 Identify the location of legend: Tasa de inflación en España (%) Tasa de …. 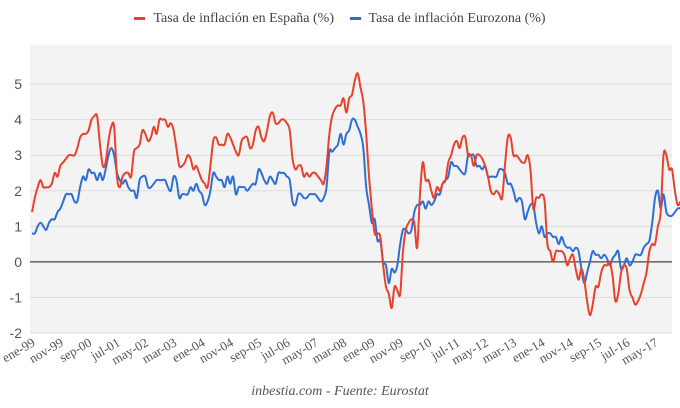
(340, 18).